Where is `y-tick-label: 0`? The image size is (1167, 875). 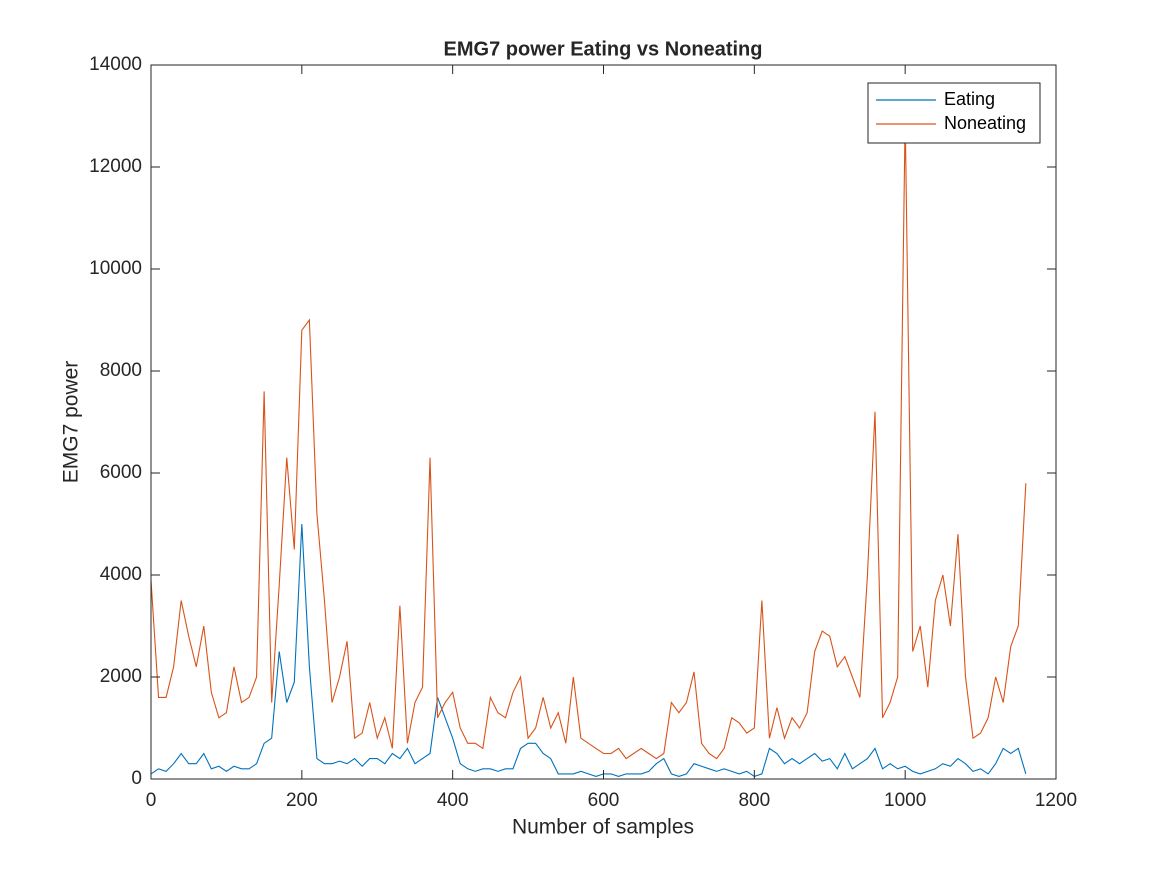
y-tick-label: 0 is located at coordinates (136, 778).